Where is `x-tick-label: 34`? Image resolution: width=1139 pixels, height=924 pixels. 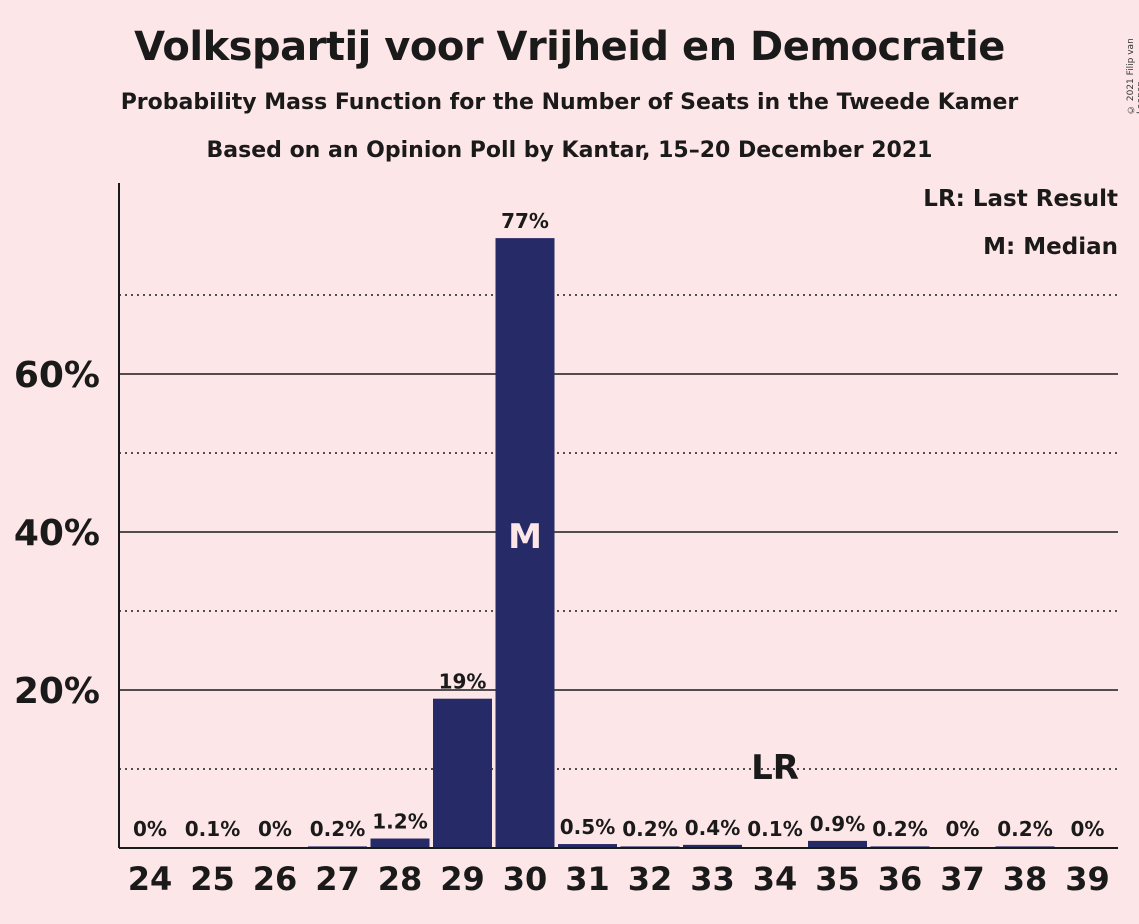 x-tick-label: 34 is located at coordinates (775, 879).